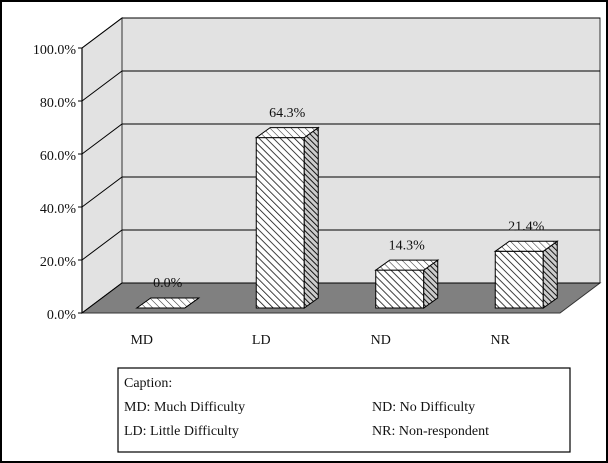 The width and height of the screenshot is (608, 463). I want to click on caption-item: MD: Much Difficulty, so click(184, 407).